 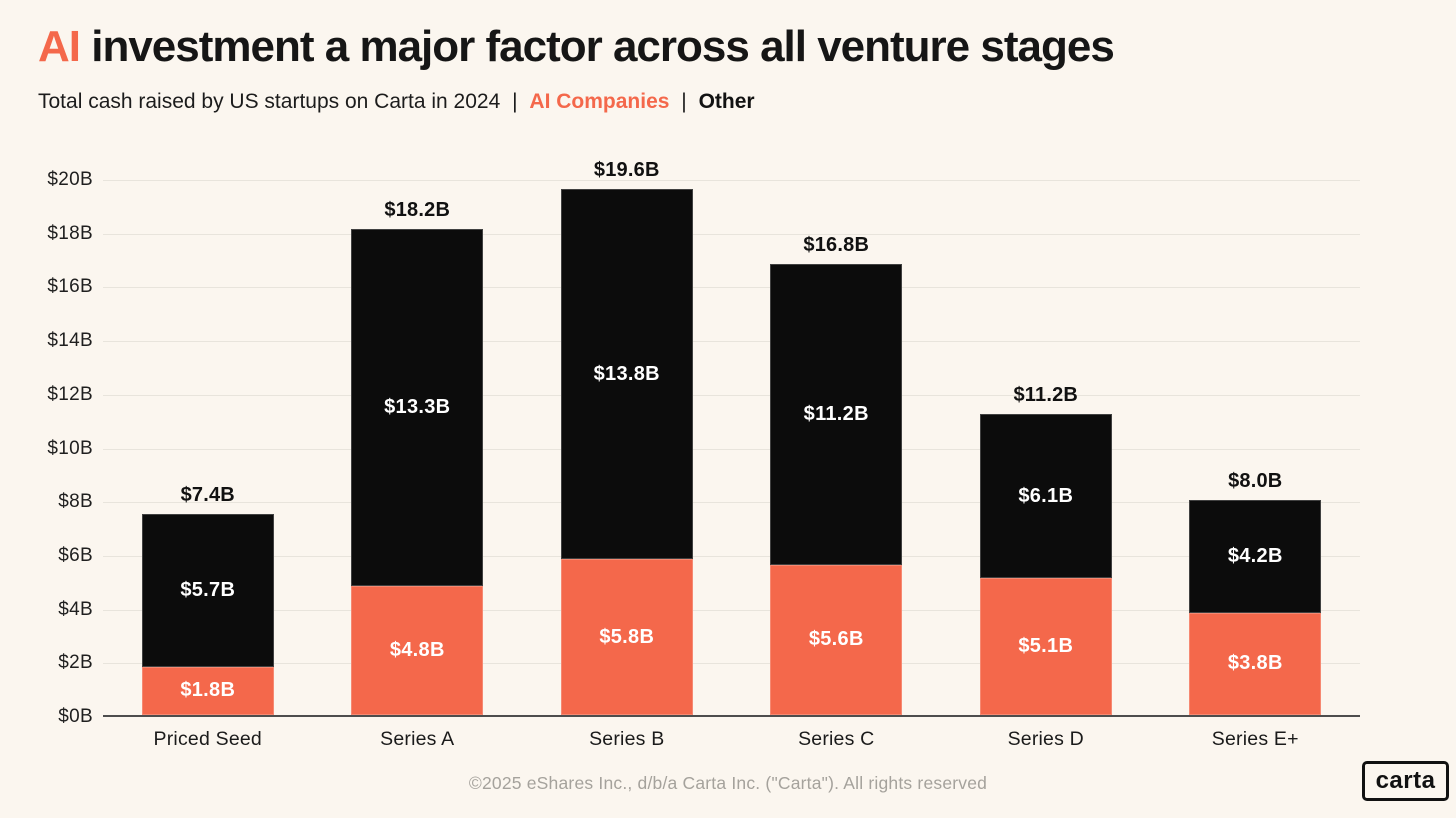 I want to click on bar-segment-value-label: $4.8B, so click(x=417, y=650).